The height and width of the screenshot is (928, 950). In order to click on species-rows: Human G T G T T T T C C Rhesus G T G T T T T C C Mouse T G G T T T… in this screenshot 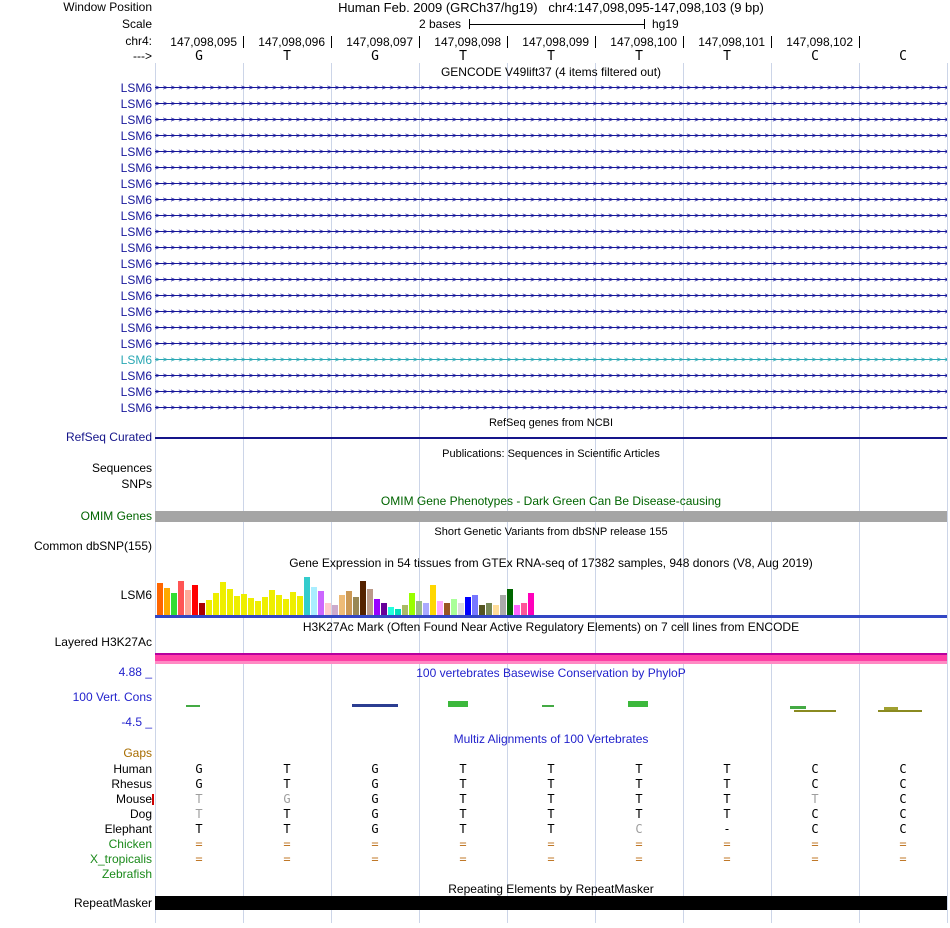, I will do `click(475, 822)`.